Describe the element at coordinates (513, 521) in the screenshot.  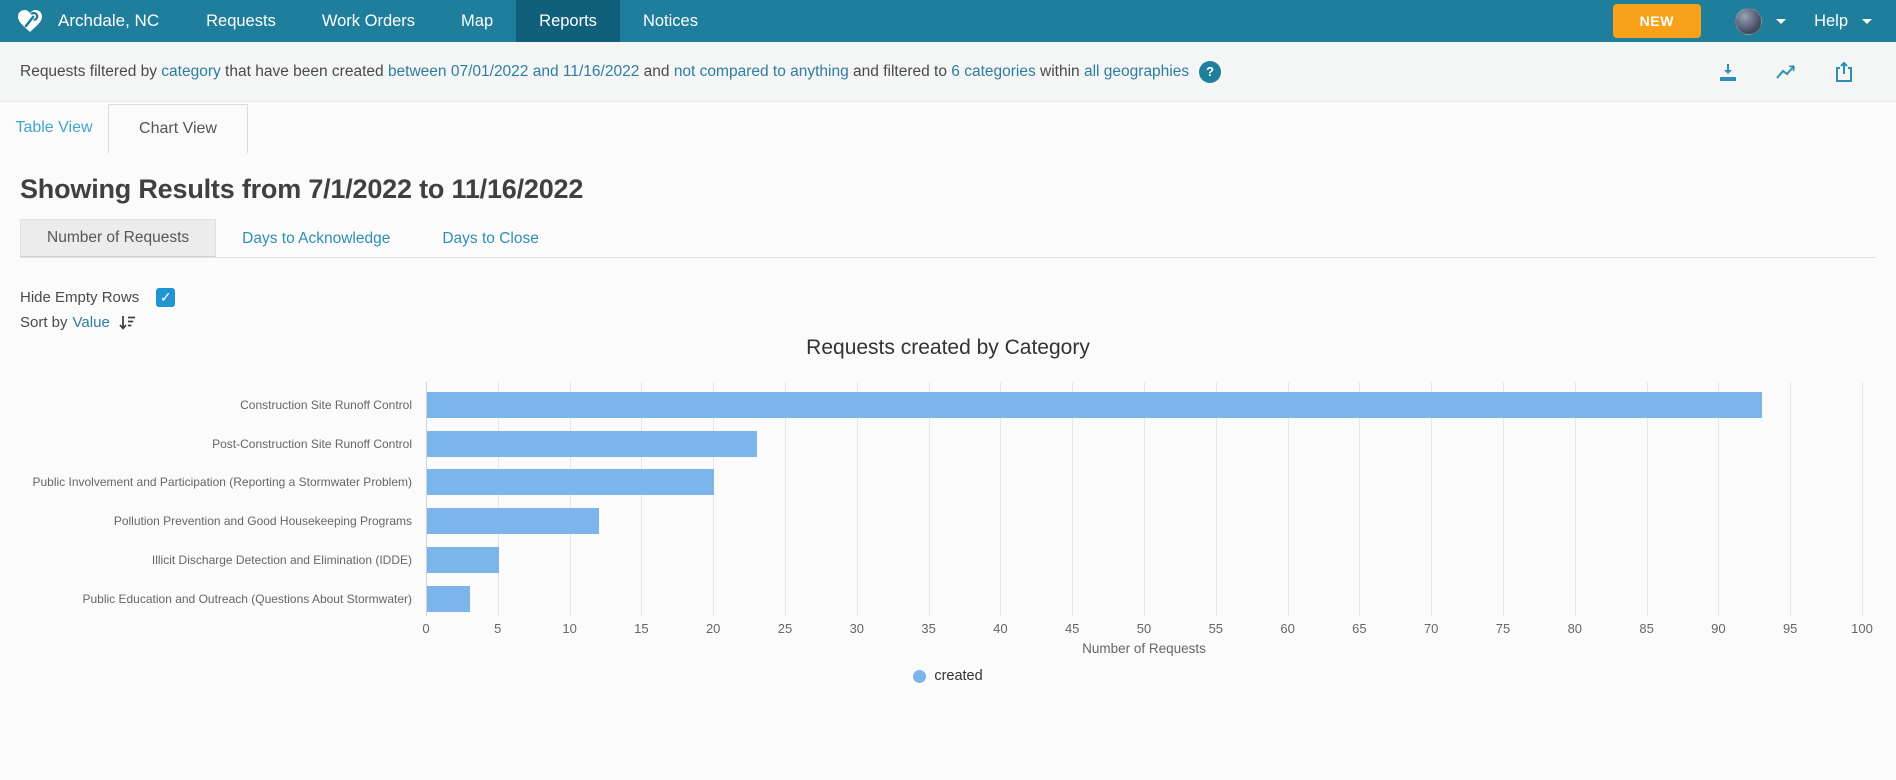
I see `bar-pollution-prevention-and-good-housekeepi` at that location.